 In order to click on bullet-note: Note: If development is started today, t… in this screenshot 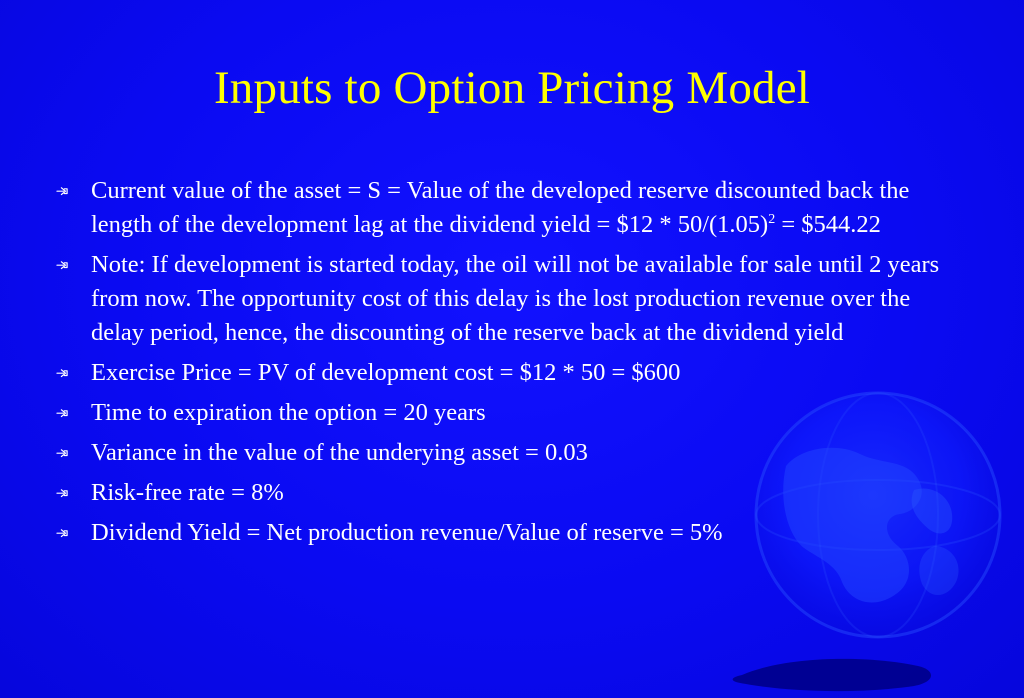, I will do `click(511, 299)`.